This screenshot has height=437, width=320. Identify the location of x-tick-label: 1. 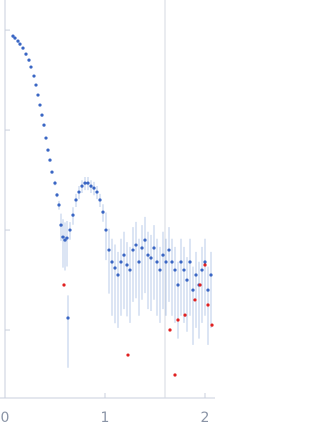
(105, 418).